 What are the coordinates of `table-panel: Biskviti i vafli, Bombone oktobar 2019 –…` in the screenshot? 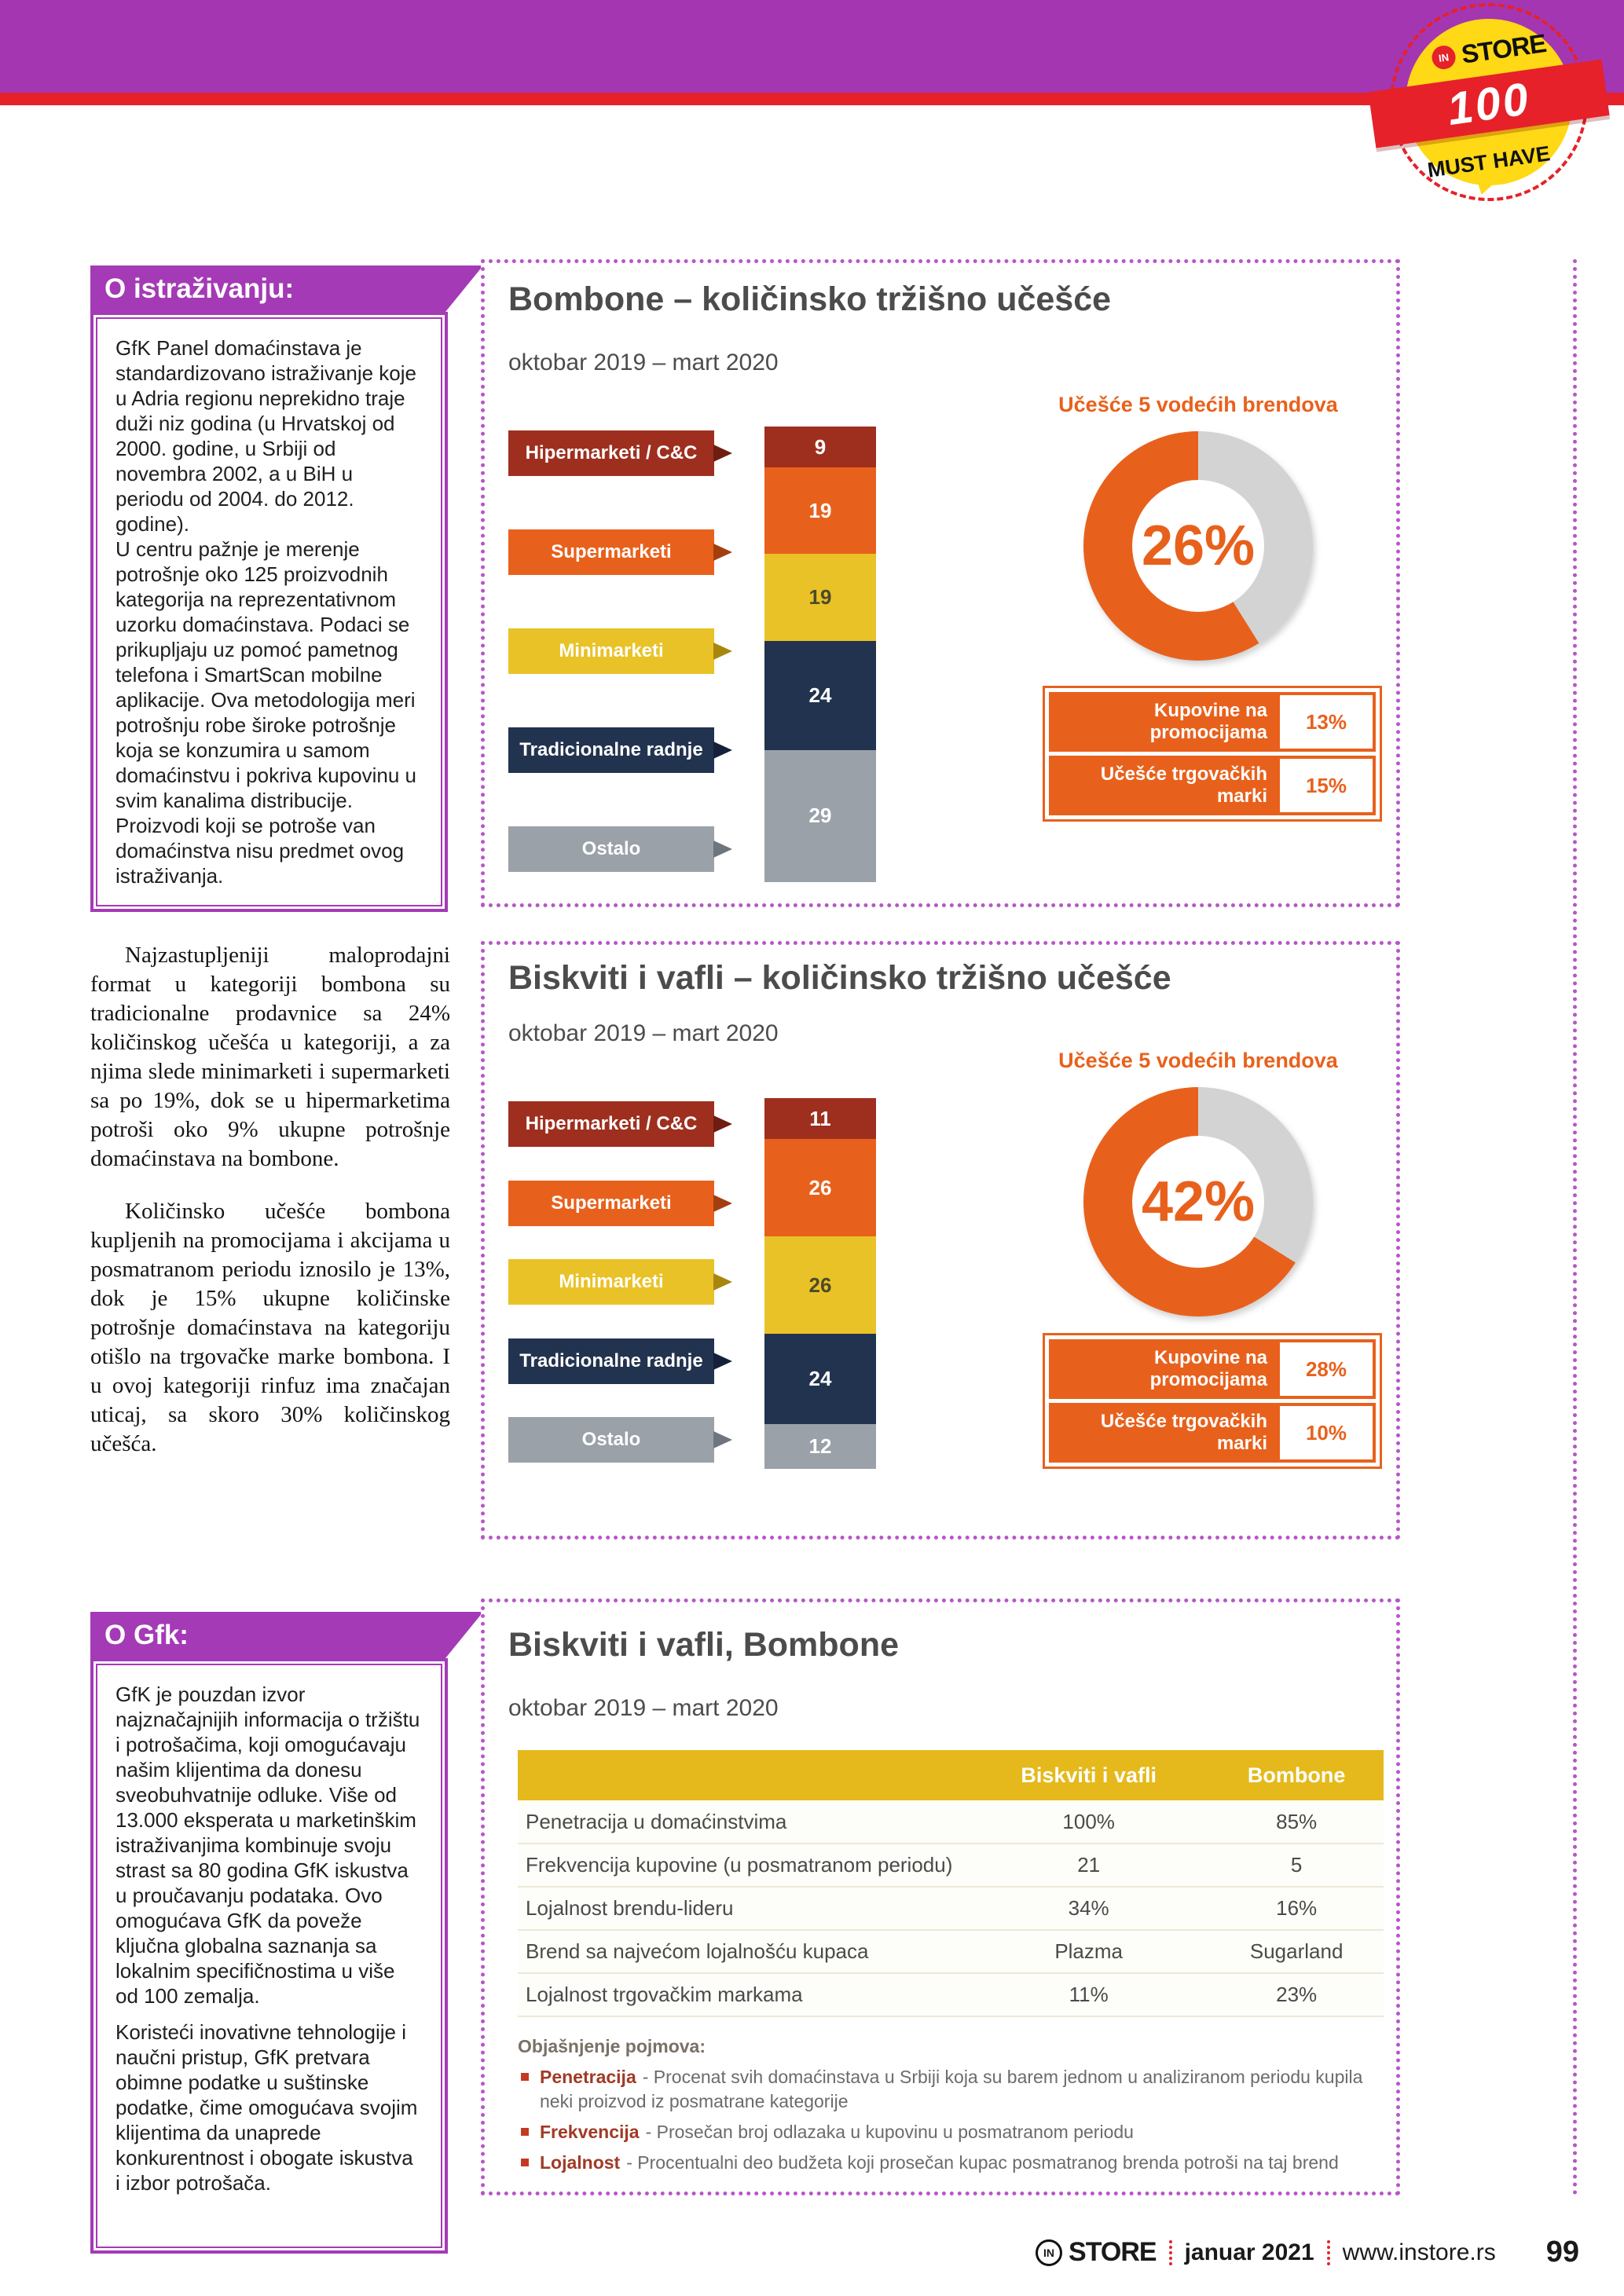 It's located at (941, 1897).